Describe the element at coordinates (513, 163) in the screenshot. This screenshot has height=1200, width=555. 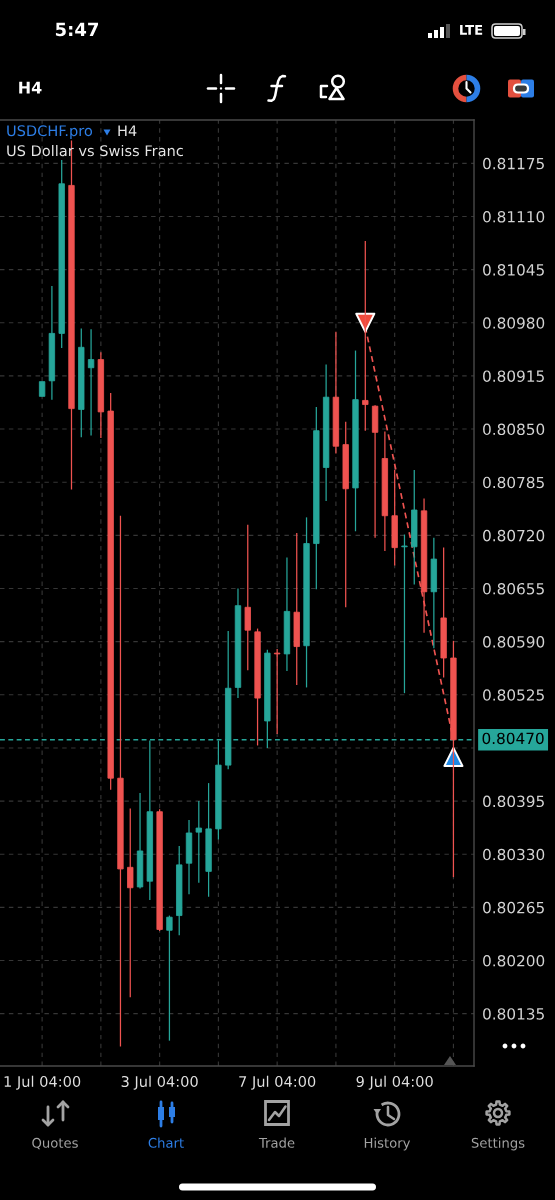
I see `y-tick-label: 0.81175` at that location.